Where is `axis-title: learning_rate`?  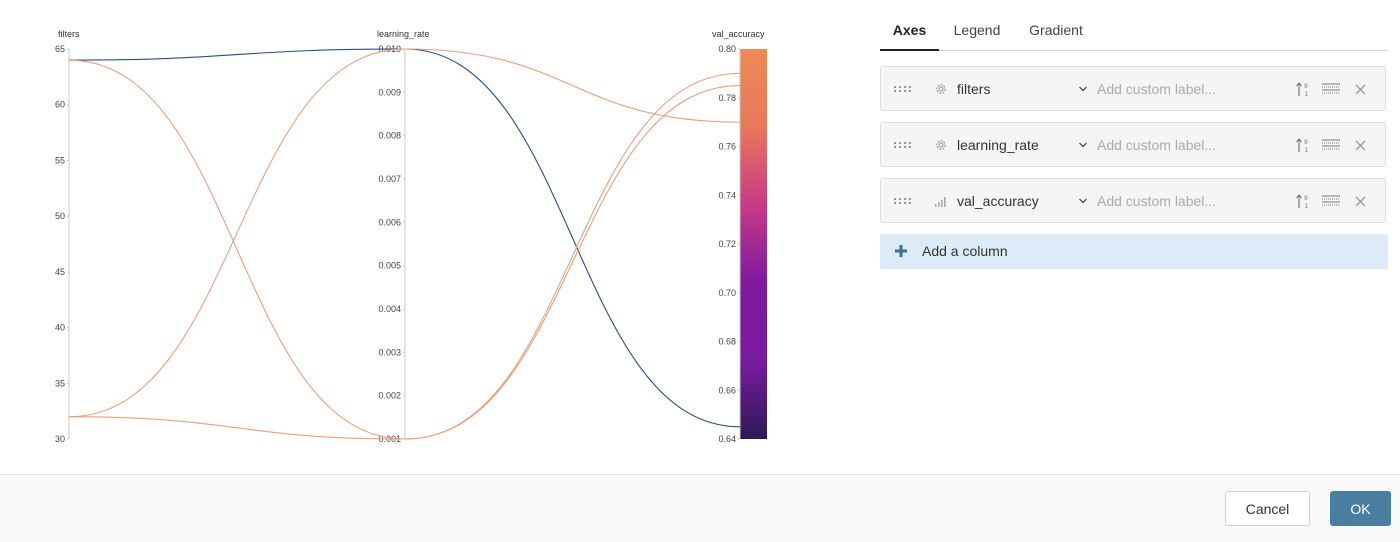 axis-title: learning_rate is located at coordinates (403, 34).